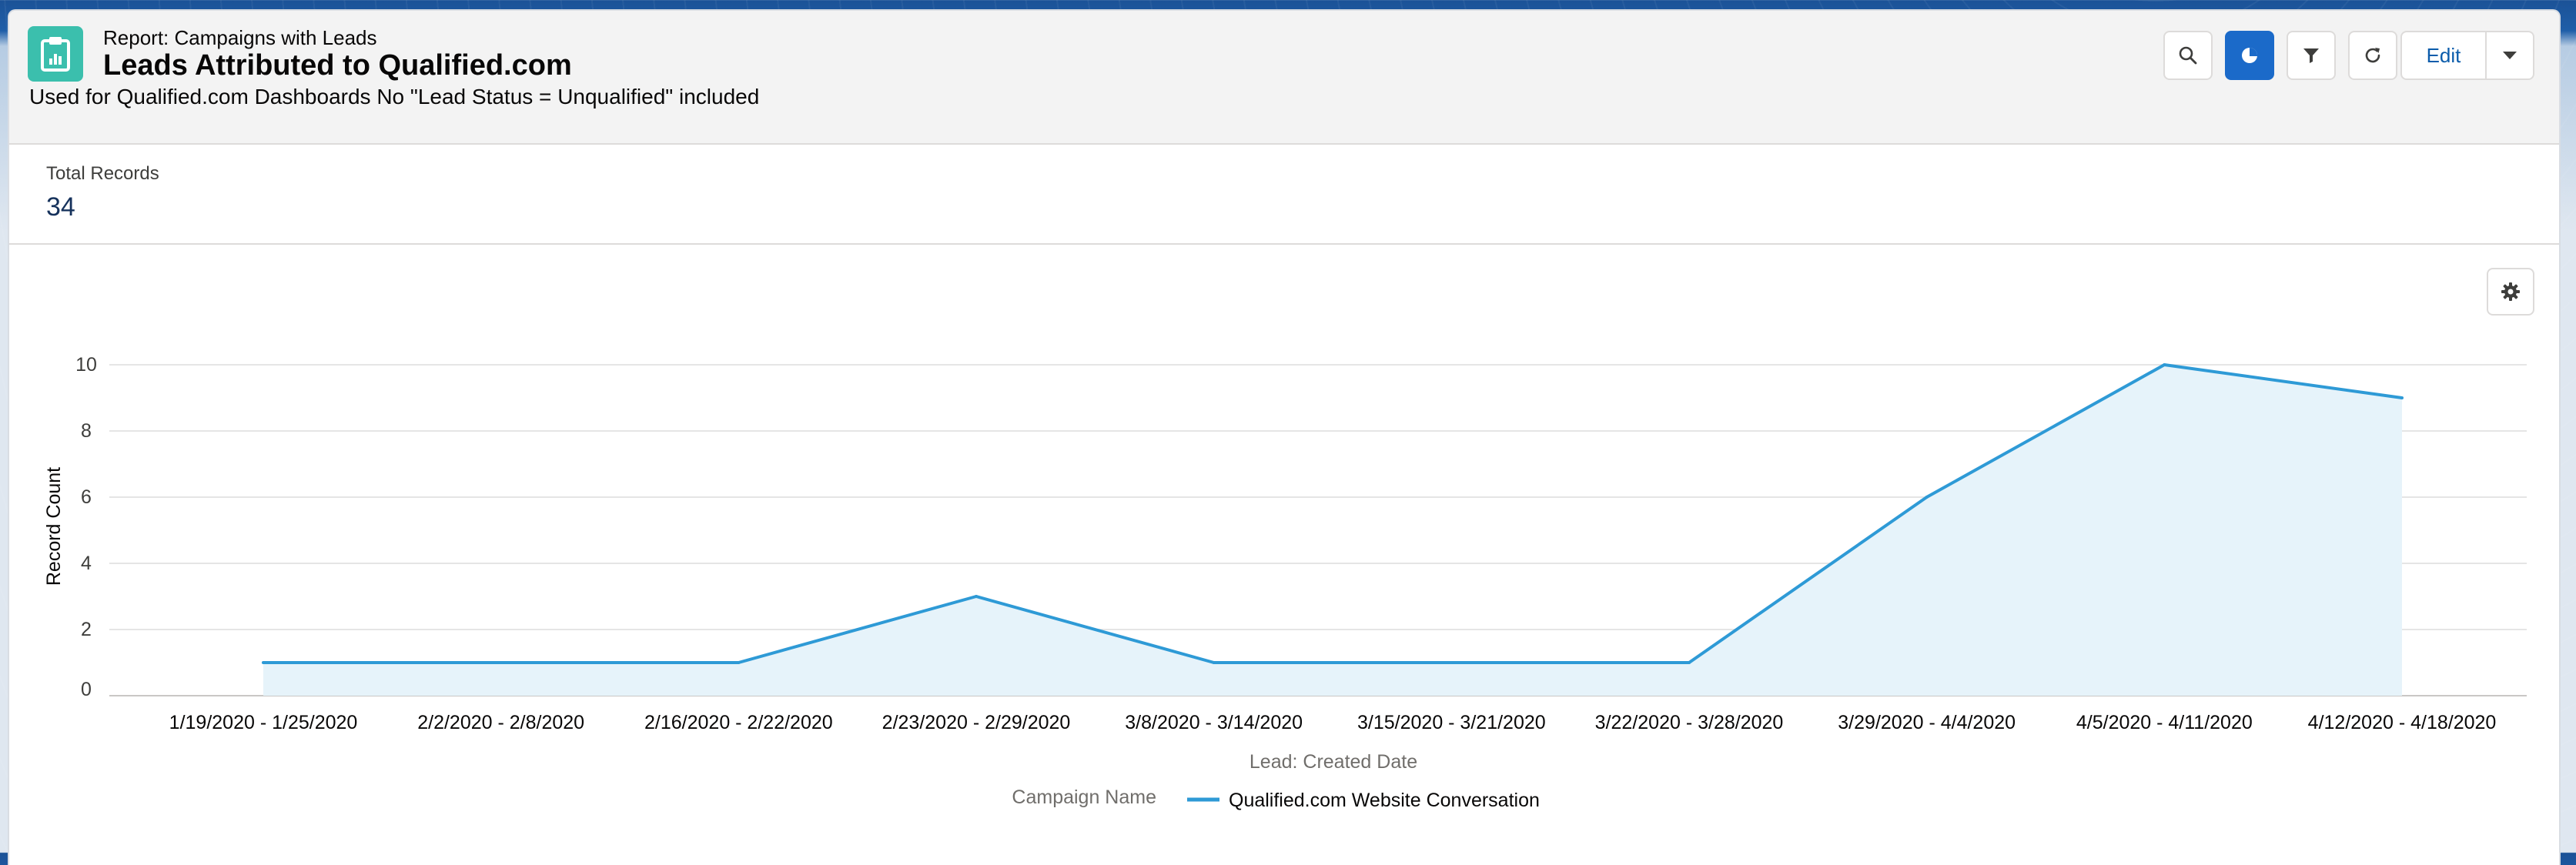 This screenshot has height=865, width=2576. What do you see at coordinates (240, 37) in the screenshot?
I see `report-type-label: Report: Campaigns with Leads` at bounding box center [240, 37].